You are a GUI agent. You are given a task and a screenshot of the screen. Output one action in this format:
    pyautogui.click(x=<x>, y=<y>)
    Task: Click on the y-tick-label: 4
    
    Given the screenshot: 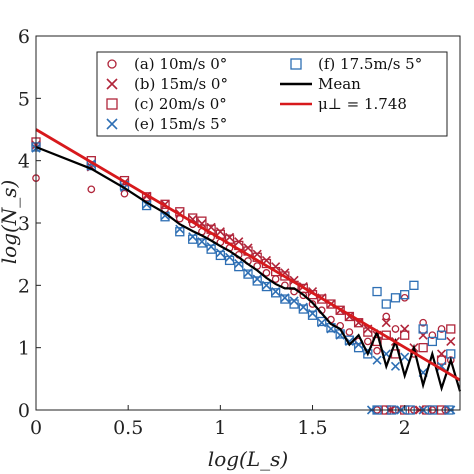 What is the action you would take?
    pyautogui.click(x=24, y=162)
    